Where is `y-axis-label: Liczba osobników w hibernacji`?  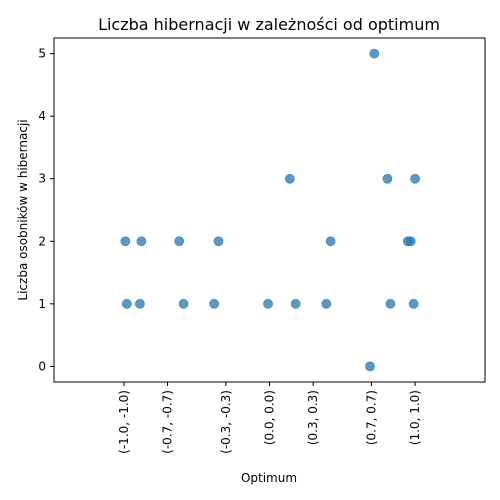 y-axis-label: Liczba osobników w hibernacji is located at coordinates (23, 209).